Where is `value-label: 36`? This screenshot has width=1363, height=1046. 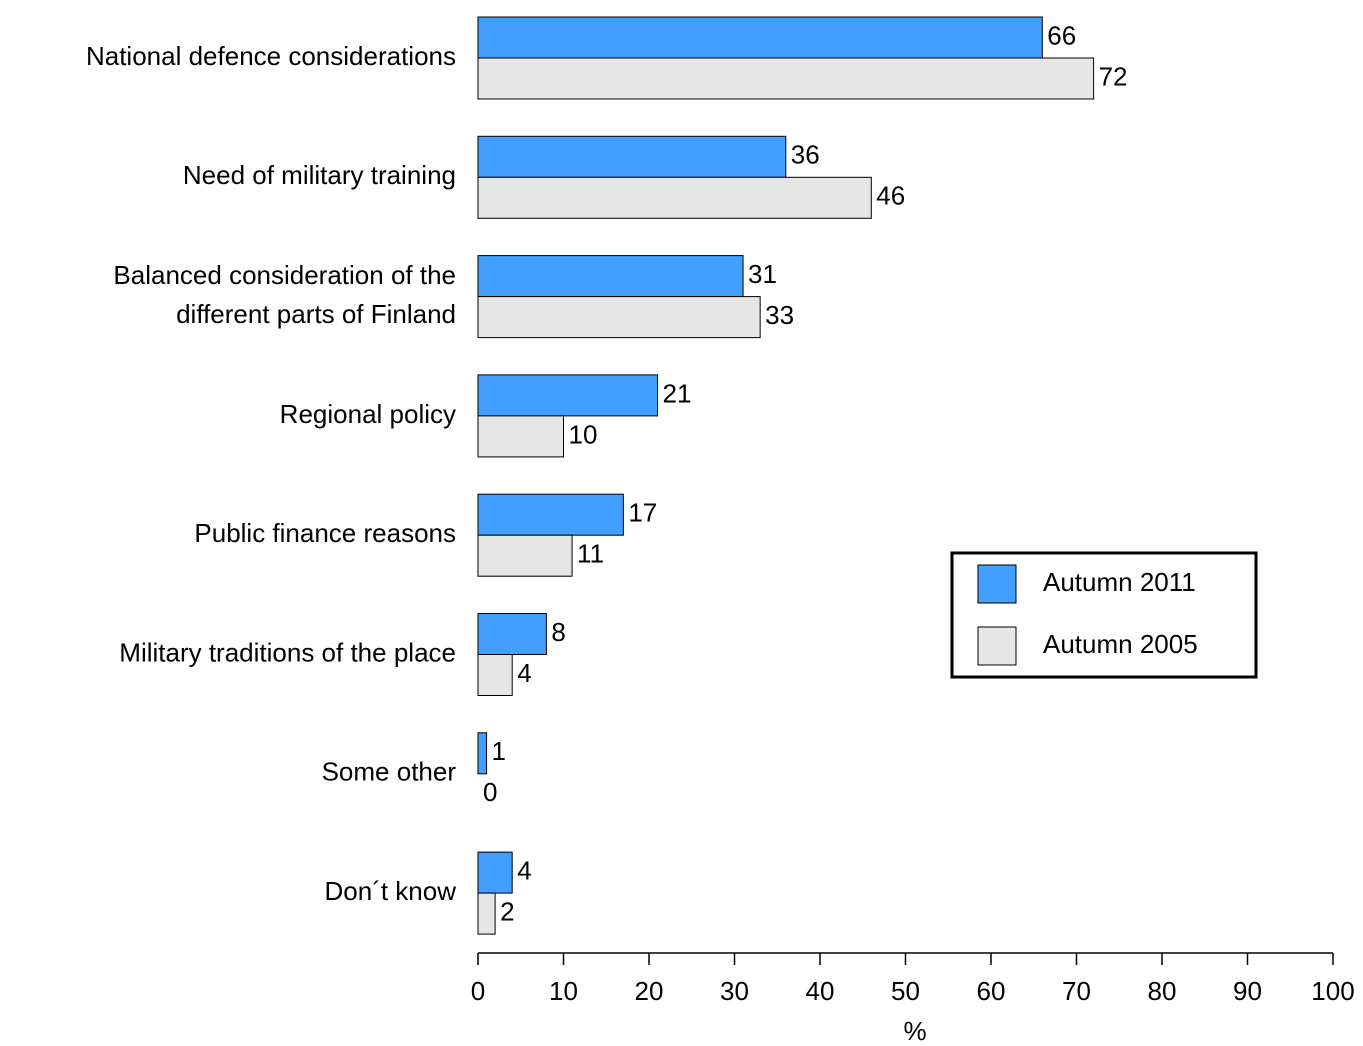 value-label: 36 is located at coordinates (805, 155).